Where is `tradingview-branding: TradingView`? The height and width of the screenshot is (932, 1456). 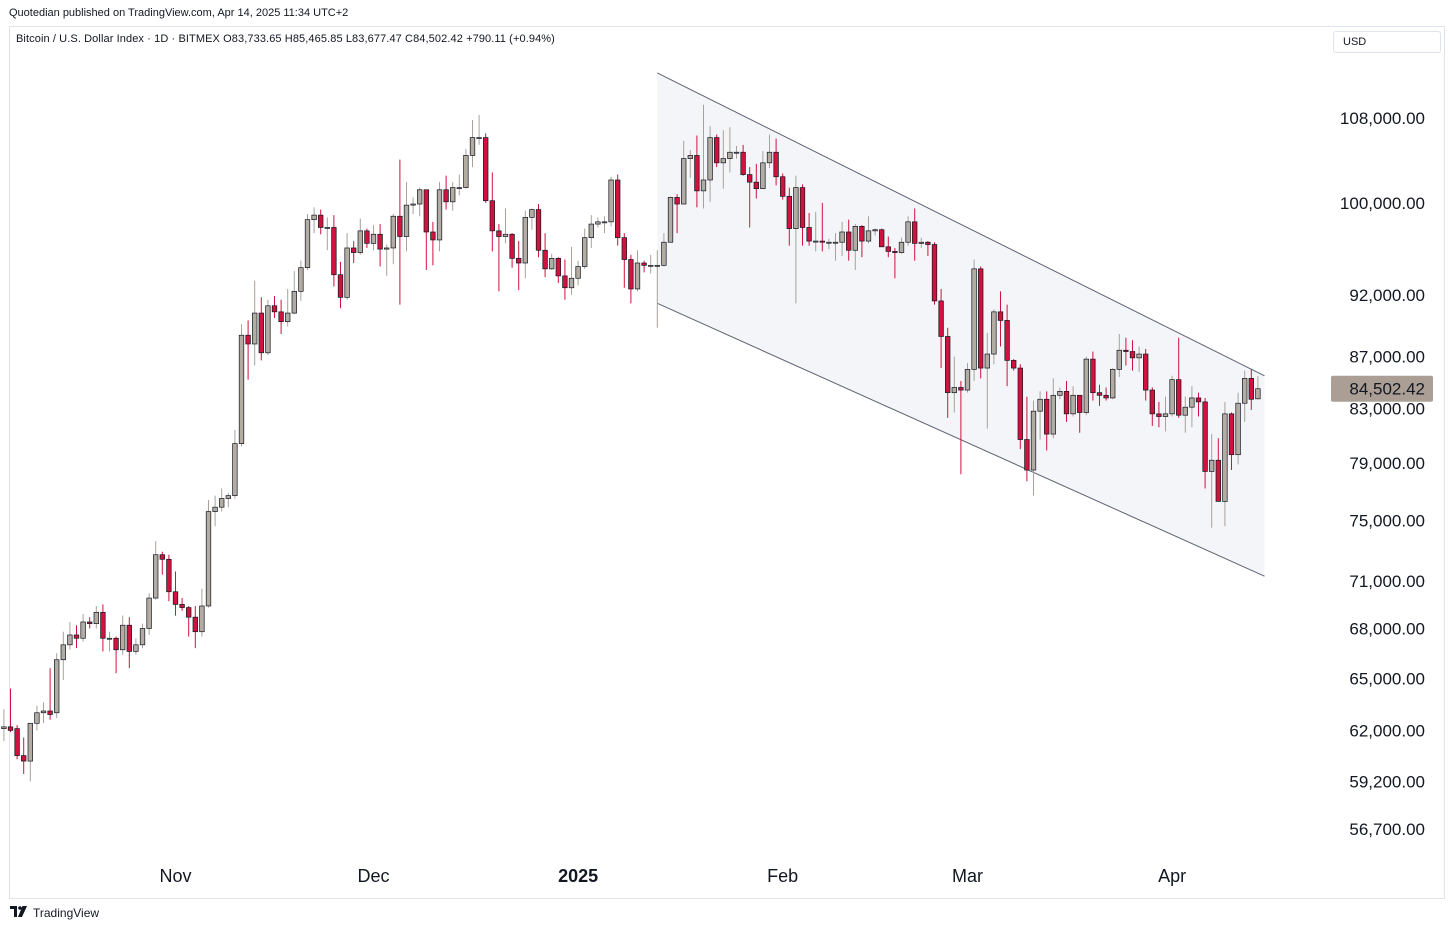 tradingview-branding: TradingView is located at coordinates (54, 913).